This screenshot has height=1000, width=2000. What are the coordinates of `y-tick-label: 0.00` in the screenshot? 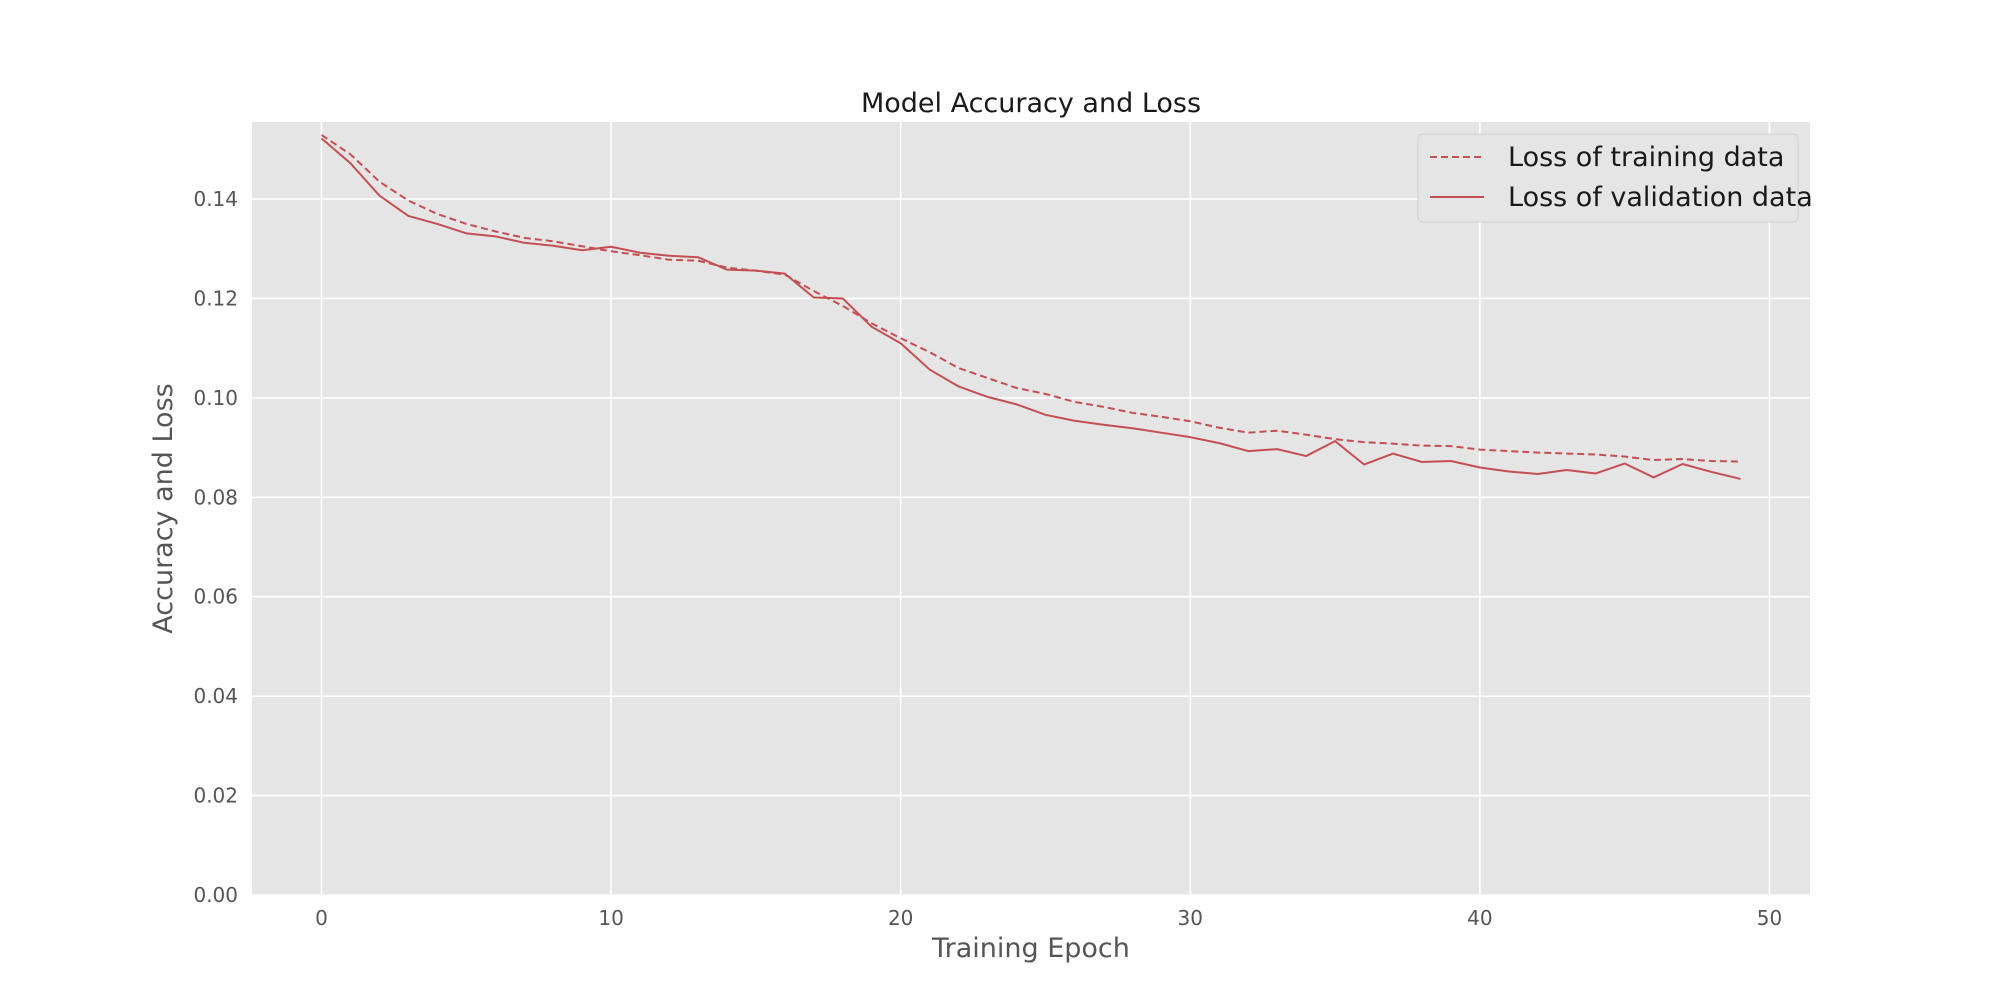 It's located at (215, 895).